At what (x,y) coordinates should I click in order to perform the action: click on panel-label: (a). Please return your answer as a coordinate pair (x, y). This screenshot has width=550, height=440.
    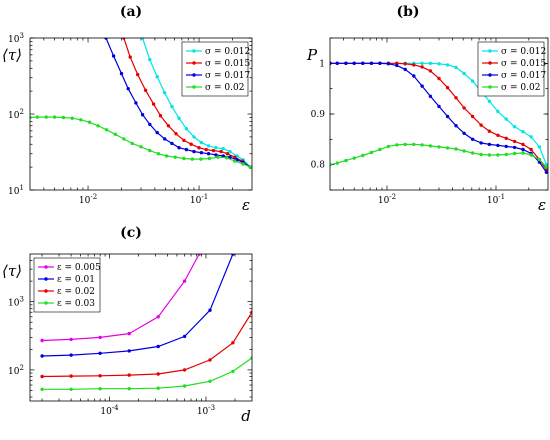
    Looking at the image, I should click on (131, 12).